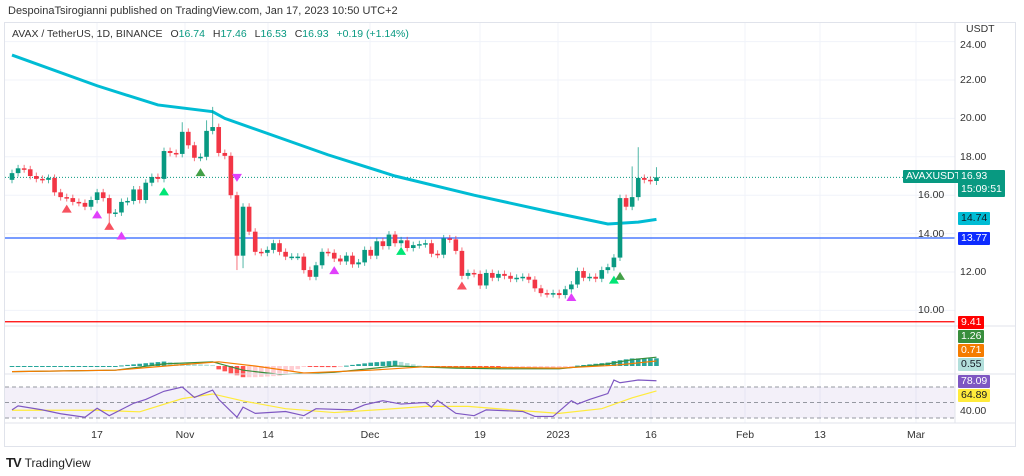  I want to click on red-line-tag: 9.41, so click(971, 322).